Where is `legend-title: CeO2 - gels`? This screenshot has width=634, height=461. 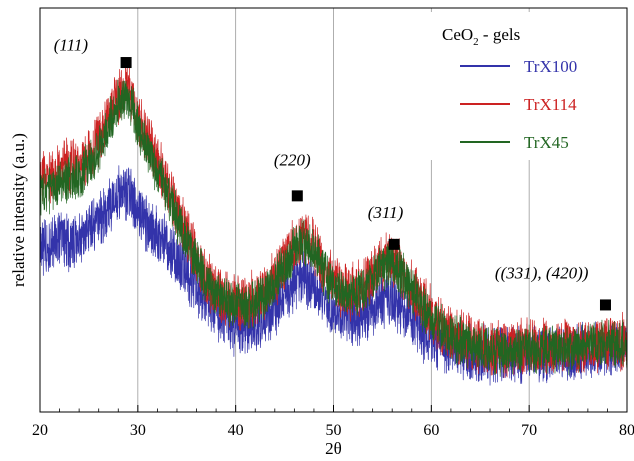
legend-title: CeO2 - gels is located at coordinates (481, 36).